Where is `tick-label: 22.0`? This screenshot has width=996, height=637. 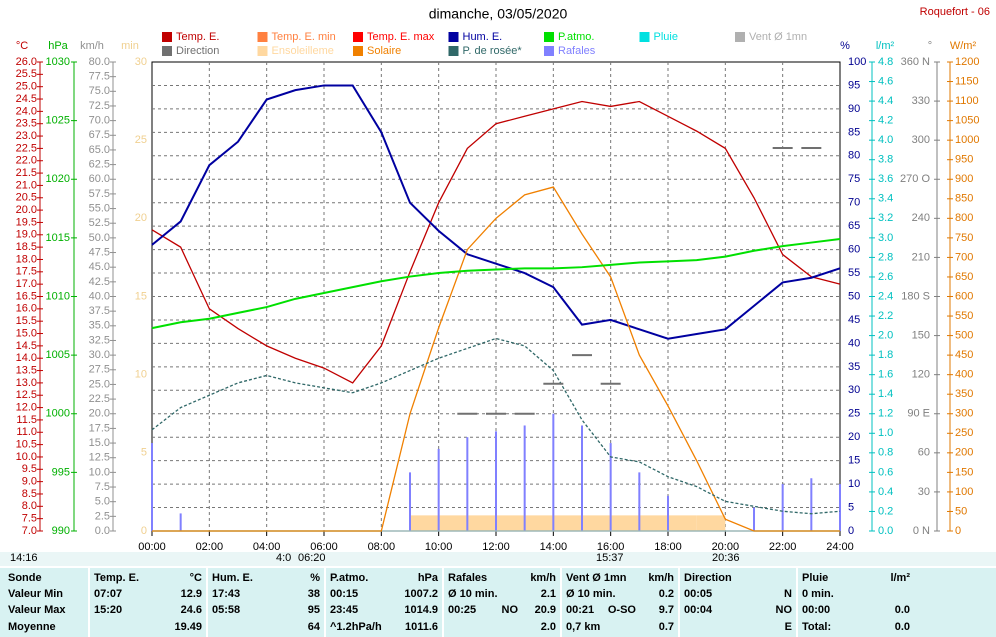
tick-label: 22.0 is located at coordinates (26, 161).